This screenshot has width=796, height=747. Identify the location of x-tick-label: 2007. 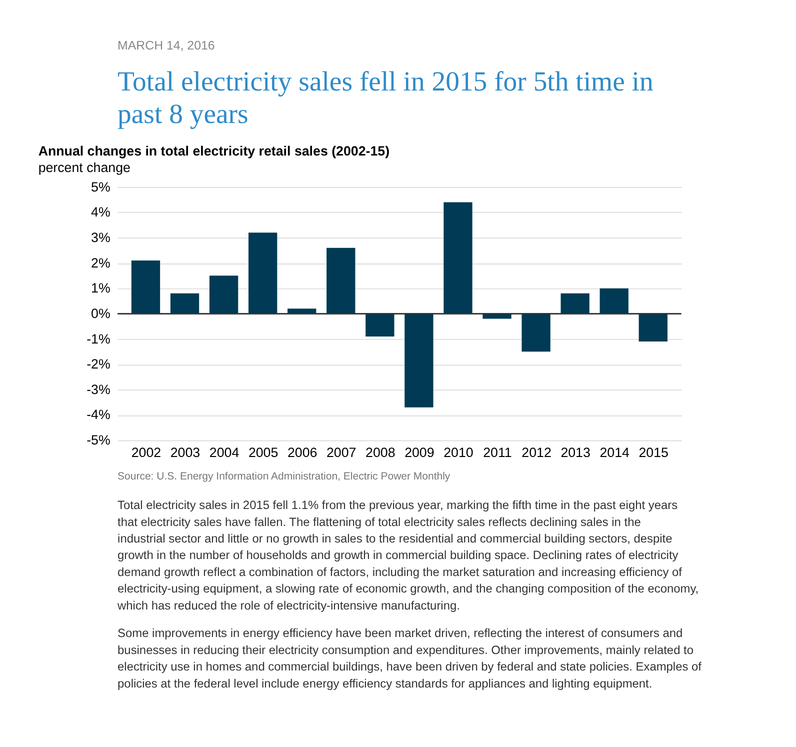
(341, 452).